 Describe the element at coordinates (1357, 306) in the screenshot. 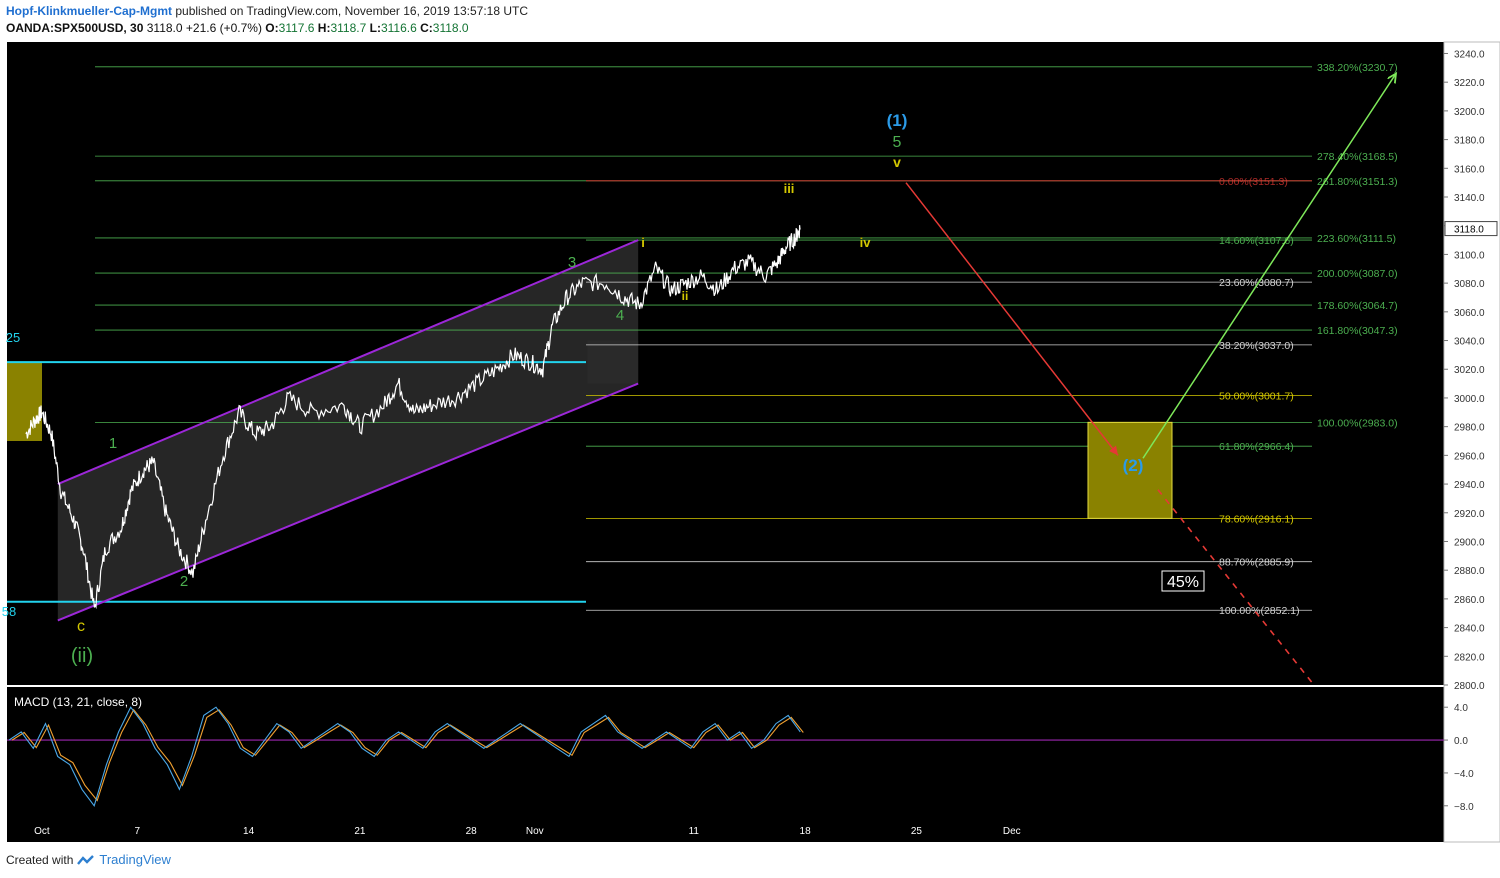

I see `fib-extension-label: 178.60%(3064.7)` at that location.